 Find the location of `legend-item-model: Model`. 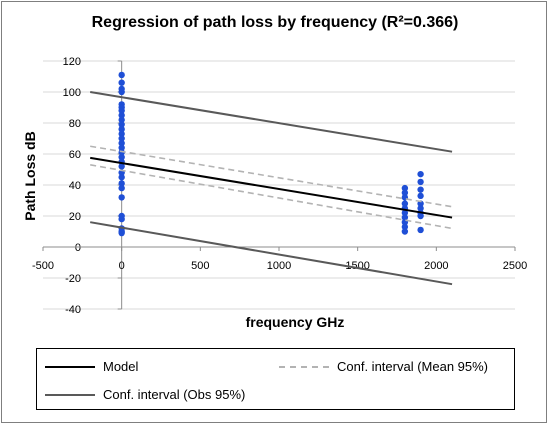

legend-item-model: Model is located at coordinates (91, 366).